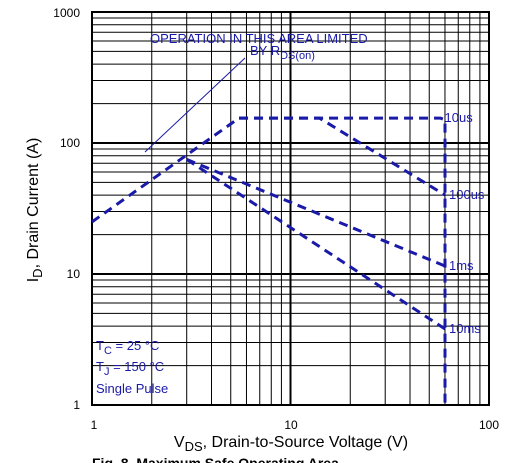 Image resolution: width=513 pixels, height=463 pixels. Describe the element at coordinates (291, 444) in the screenshot. I see `x-axis-label: VDS, Drain-to-Source Voltage (V)` at that location.